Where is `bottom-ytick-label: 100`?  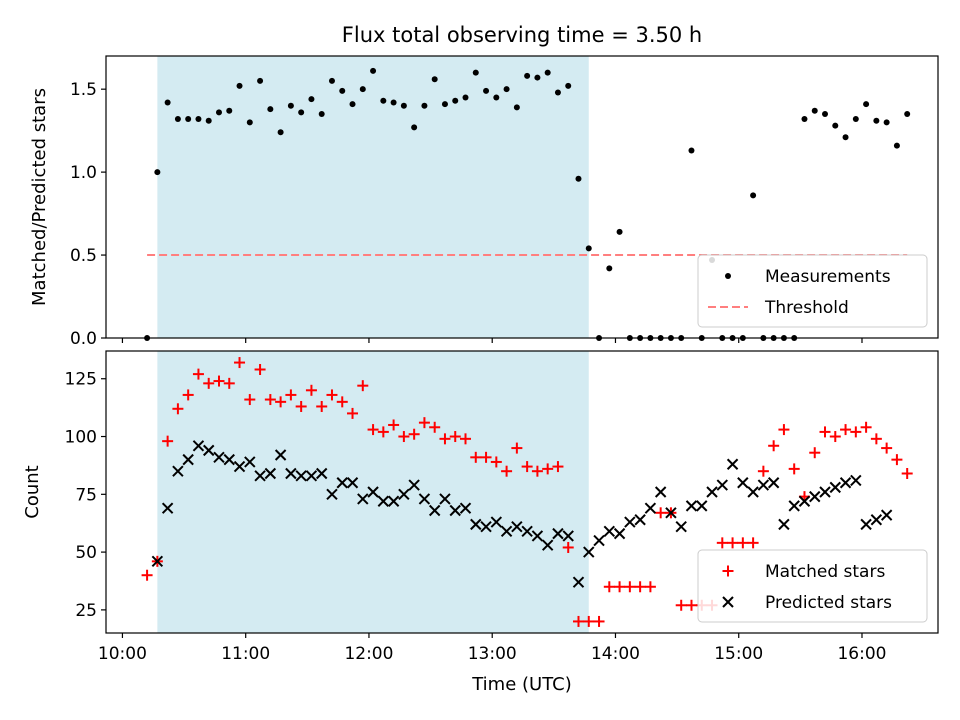 bottom-ytick-label: 100 is located at coordinates (81, 438).